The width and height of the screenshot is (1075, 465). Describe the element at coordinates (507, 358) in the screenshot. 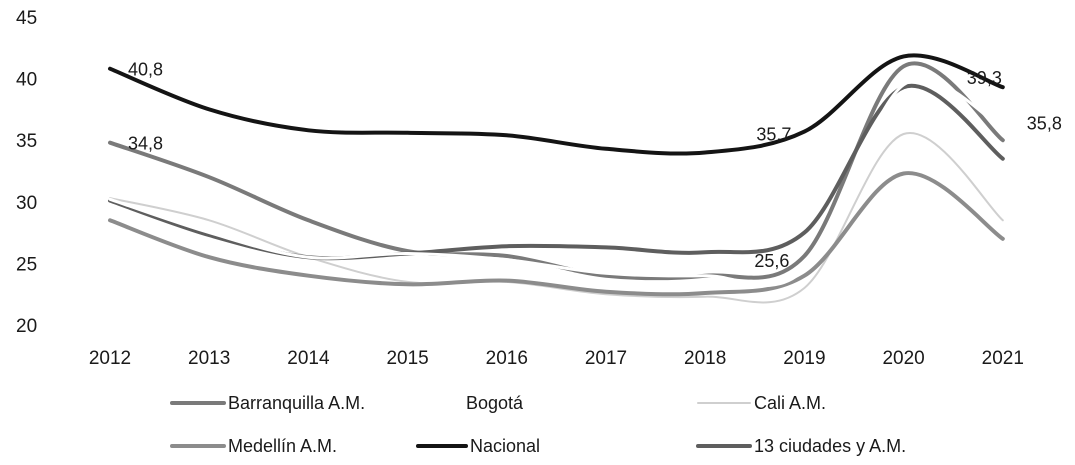

I see `x-tick-label: 2016` at that location.